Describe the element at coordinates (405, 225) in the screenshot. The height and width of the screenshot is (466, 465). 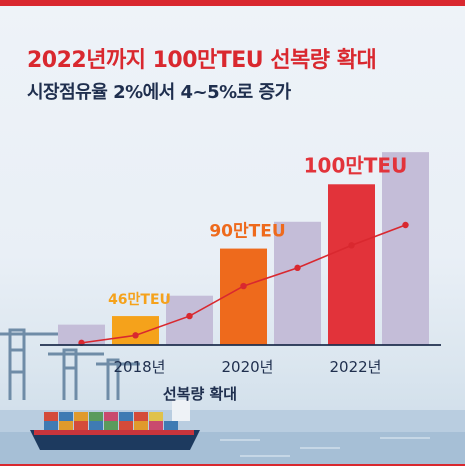
I see `trend-point-2023년` at that location.